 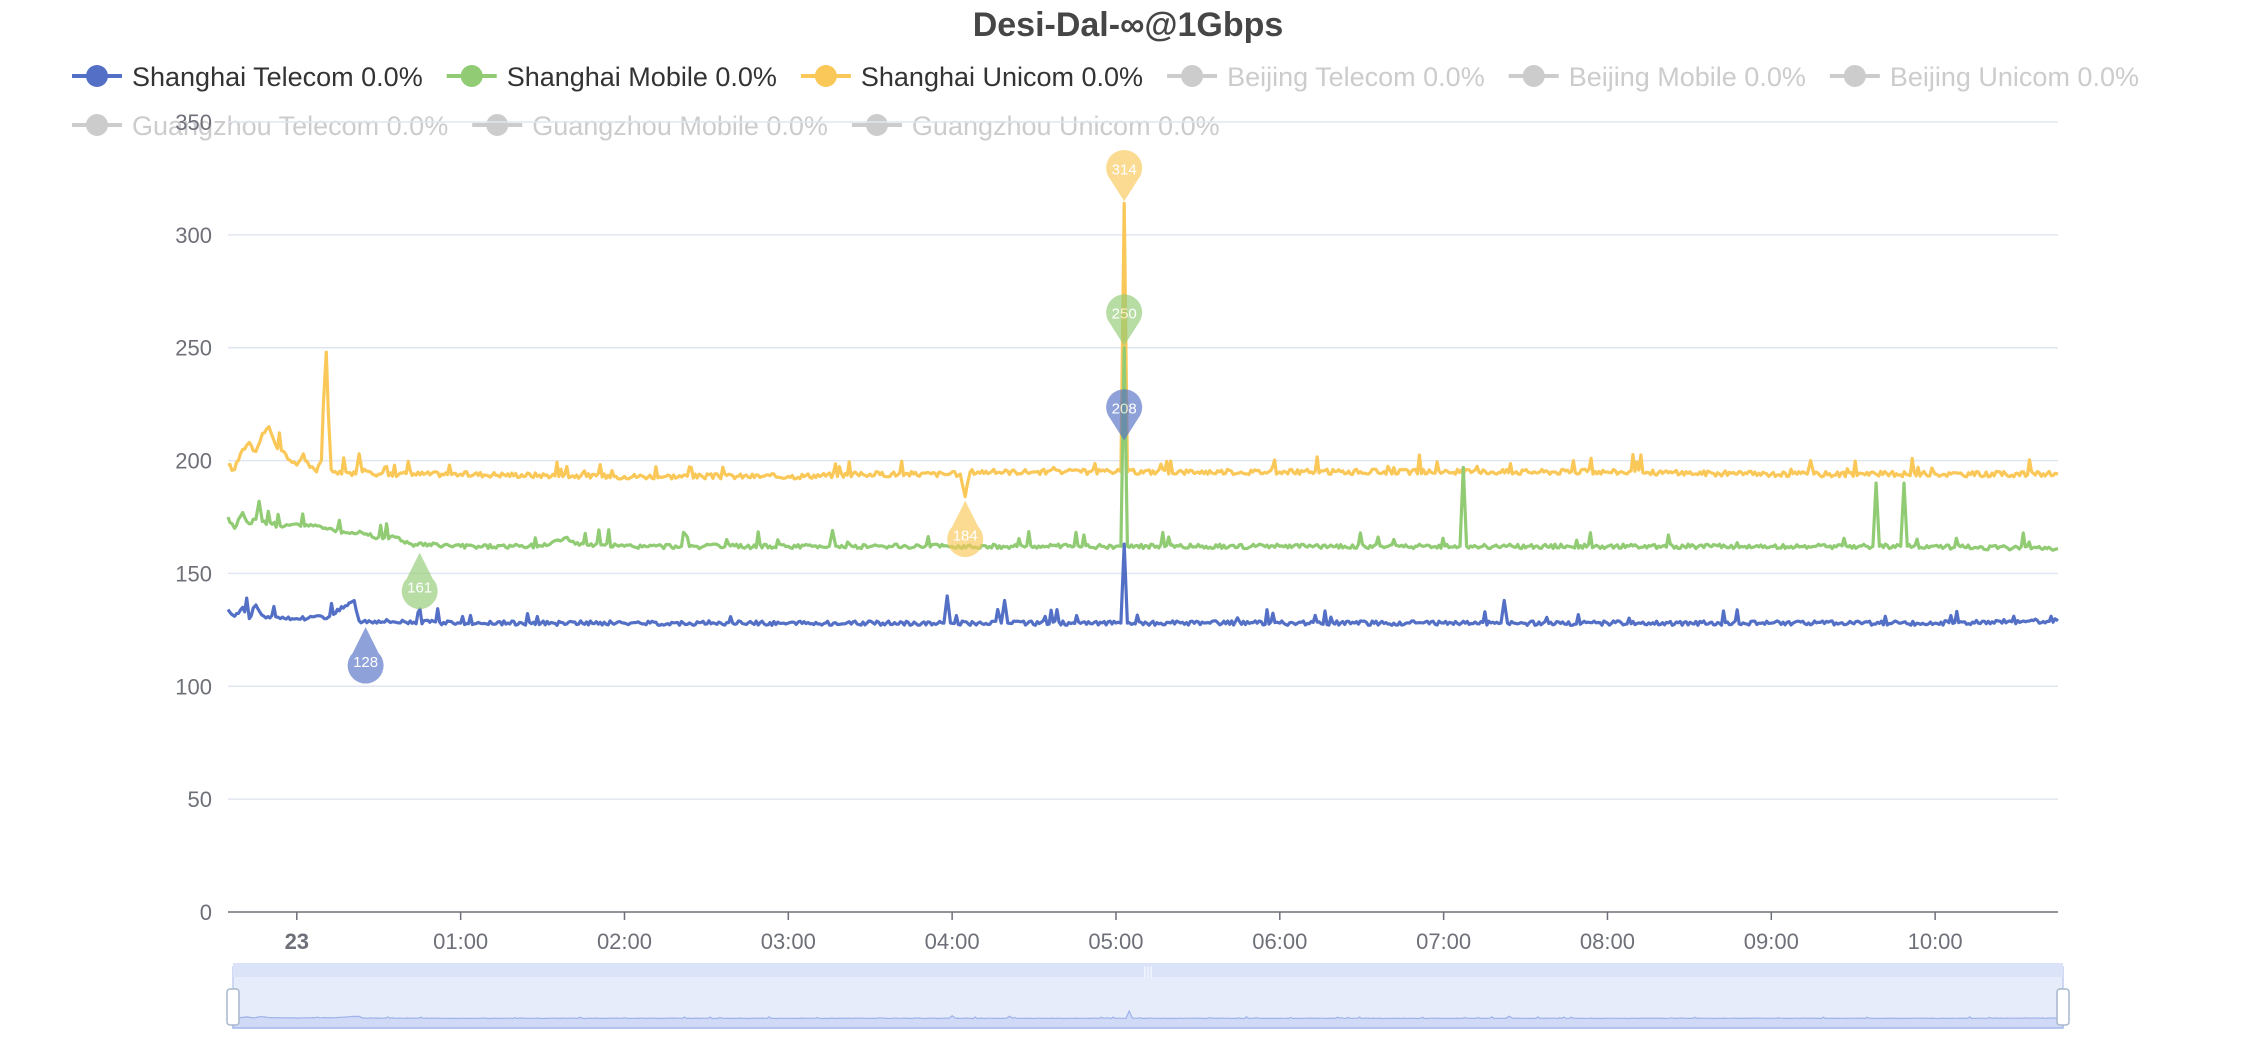 What do you see at coordinates (1279, 941) in the screenshot?
I see `x-tick-label: 06:00` at bounding box center [1279, 941].